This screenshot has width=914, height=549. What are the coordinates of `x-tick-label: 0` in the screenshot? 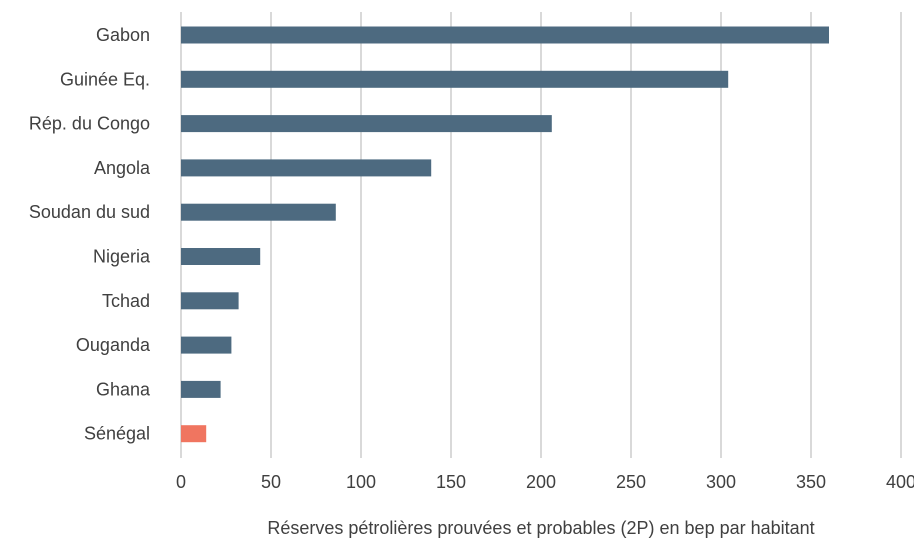 It's located at (181, 482).